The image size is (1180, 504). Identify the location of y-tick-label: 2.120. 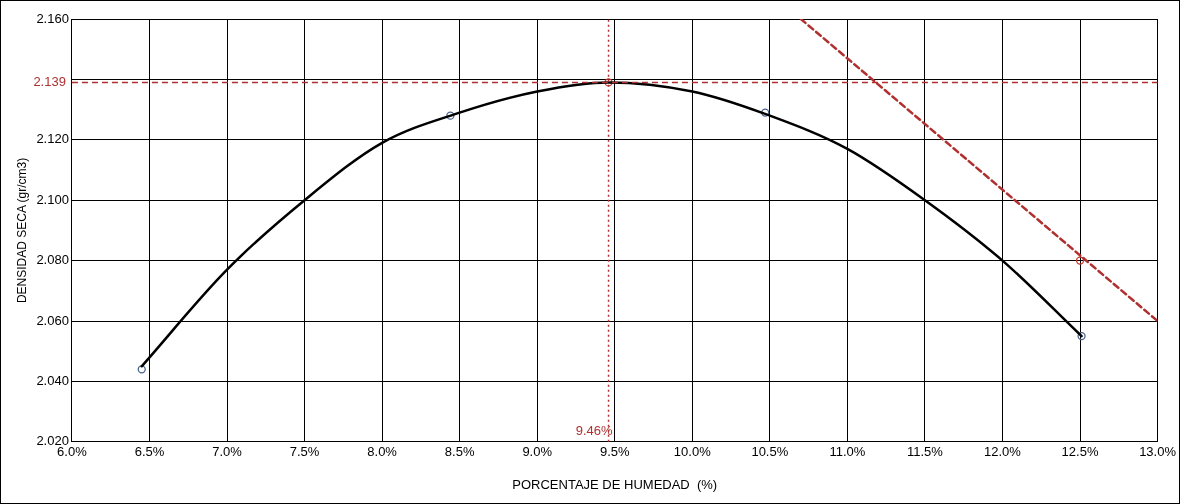
(52, 139).